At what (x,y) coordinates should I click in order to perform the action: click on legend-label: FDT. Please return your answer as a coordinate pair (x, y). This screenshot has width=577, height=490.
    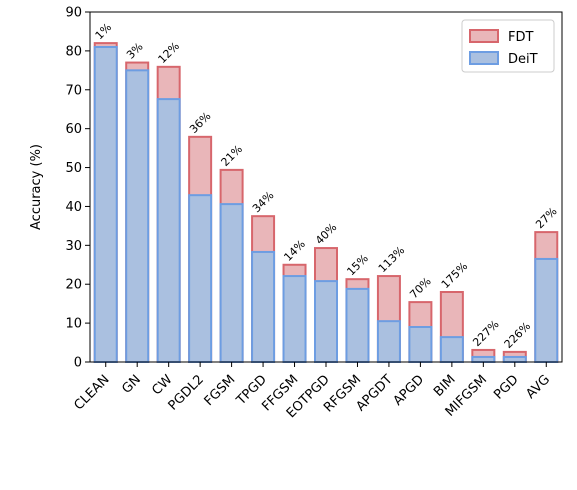
    Looking at the image, I should click on (520, 37).